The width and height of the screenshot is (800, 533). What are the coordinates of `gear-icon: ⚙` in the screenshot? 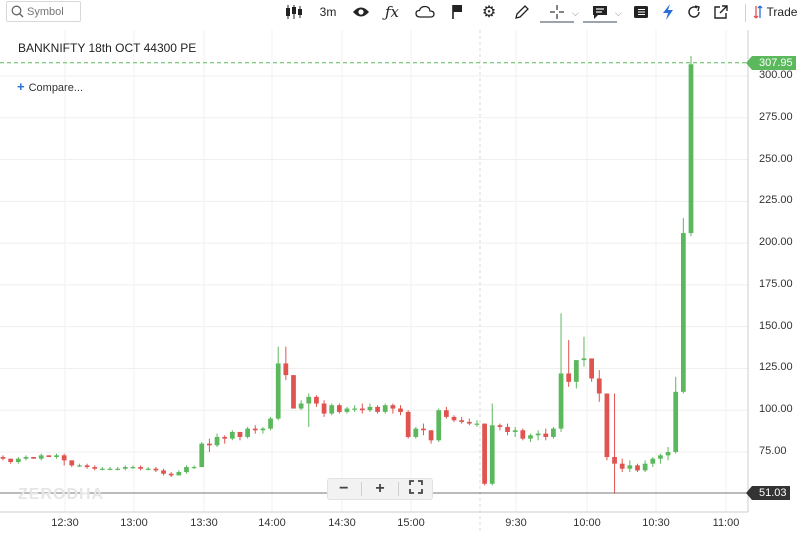 It's located at (489, 12).